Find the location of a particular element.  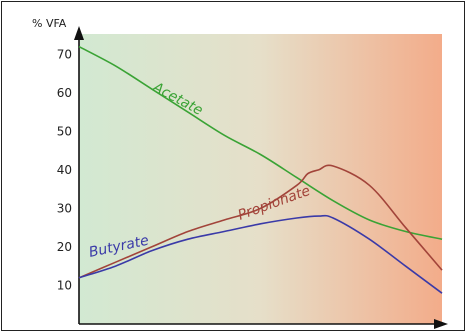

y-tick-labels: 10 20 30 40 50 60 70 is located at coordinates (64, 169).